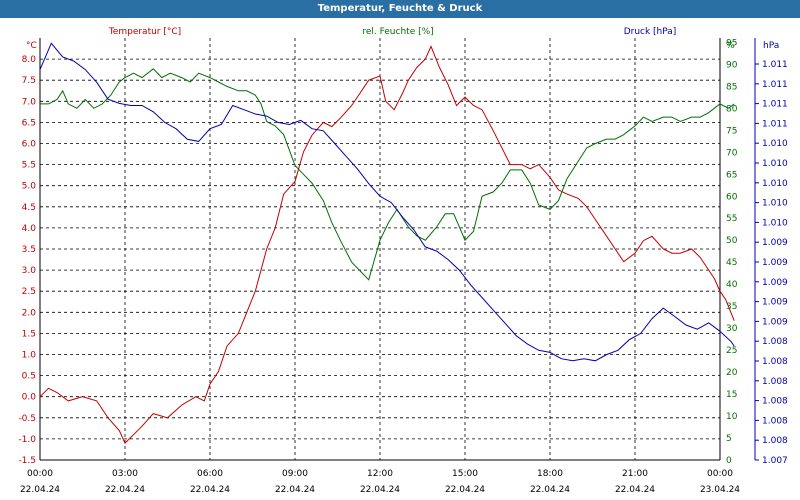 This screenshot has width=800, height=500. What do you see at coordinates (29, 145) in the screenshot?
I see `temperature-tick-label: 6.0` at bounding box center [29, 145].